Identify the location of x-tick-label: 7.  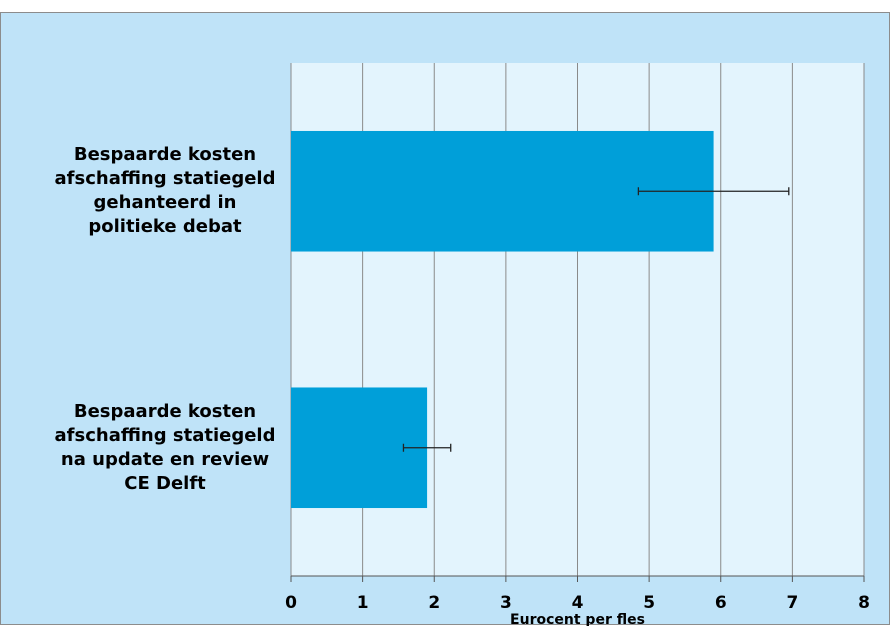
(792, 603).